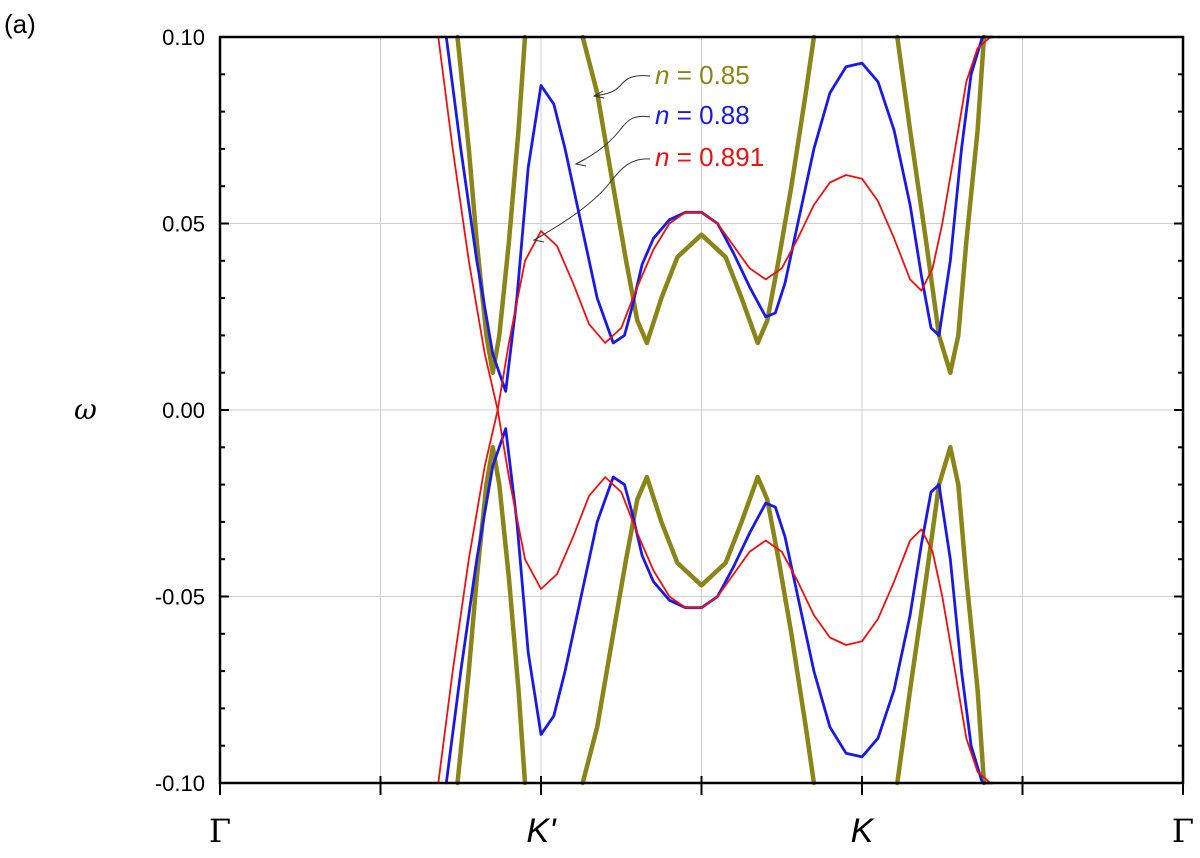 Image resolution: width=1200 pixels, height=858 pixels. I want to click on panel-label: (a), so click(20, 24).